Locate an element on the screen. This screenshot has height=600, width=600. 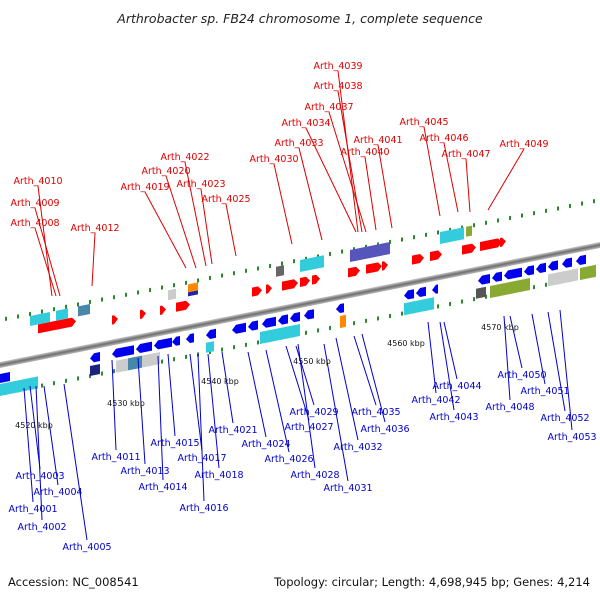
gene-label: Arth_4053 is located at coordinates (571, 437).